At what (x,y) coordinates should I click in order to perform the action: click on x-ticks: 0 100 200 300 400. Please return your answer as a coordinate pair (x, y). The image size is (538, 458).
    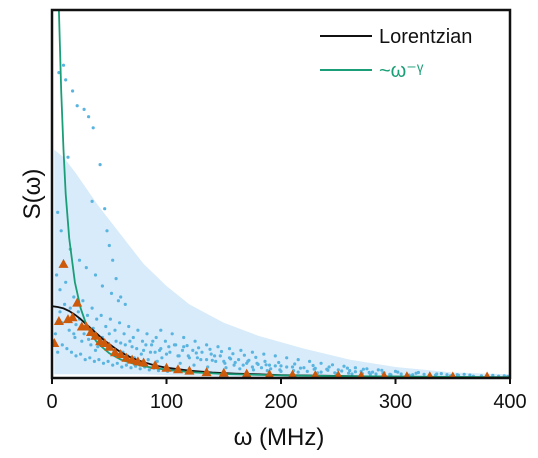
    Looking at the image, I should click on (286, 395).